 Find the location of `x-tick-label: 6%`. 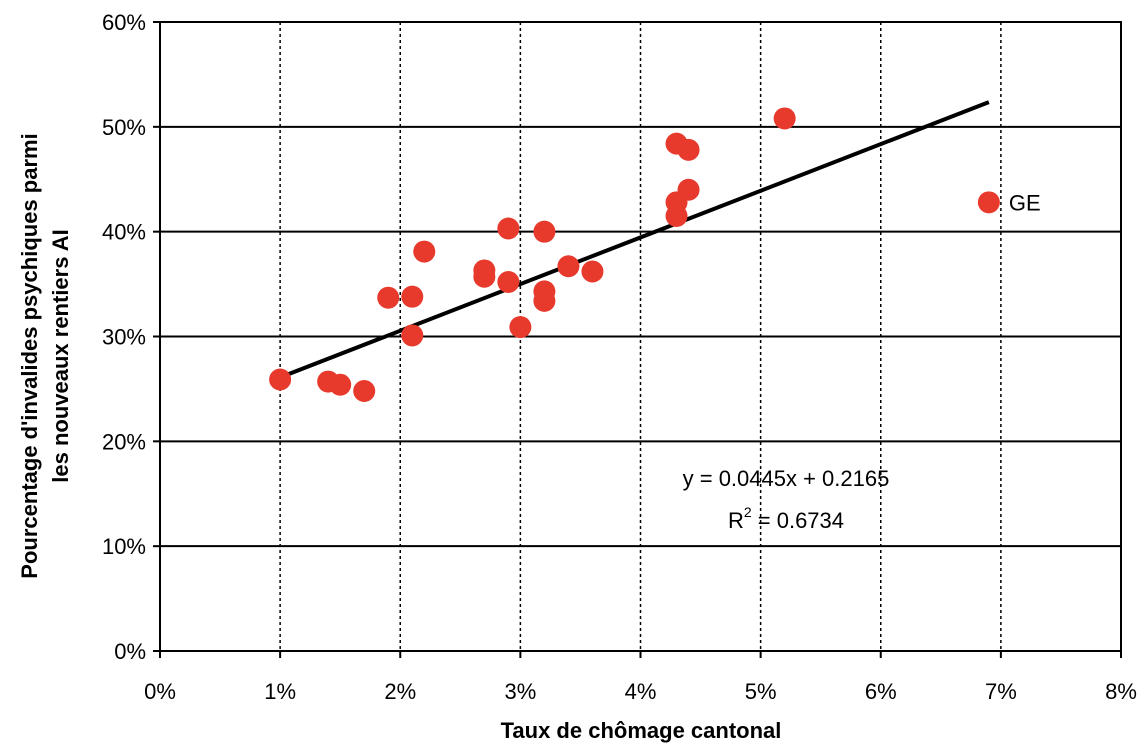

x-tick-label: 6% is located at coordinates (881, 691).